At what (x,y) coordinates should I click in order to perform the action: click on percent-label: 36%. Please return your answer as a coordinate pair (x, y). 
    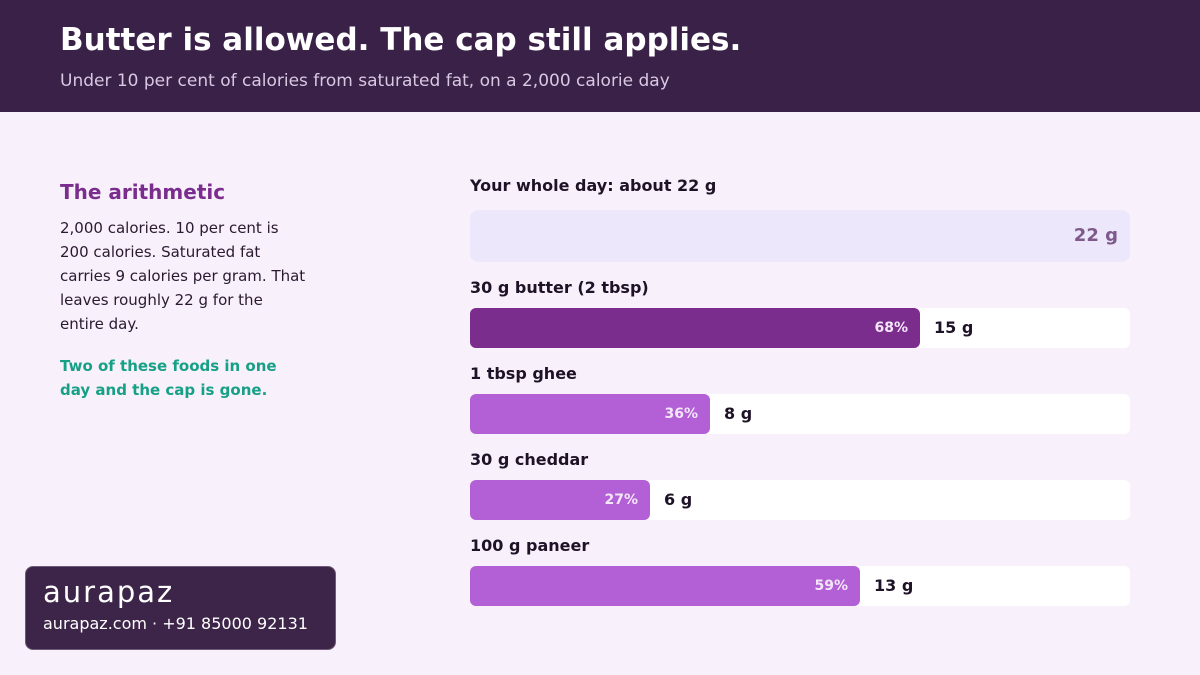
    Looking at the image, I should click on (681, 414).